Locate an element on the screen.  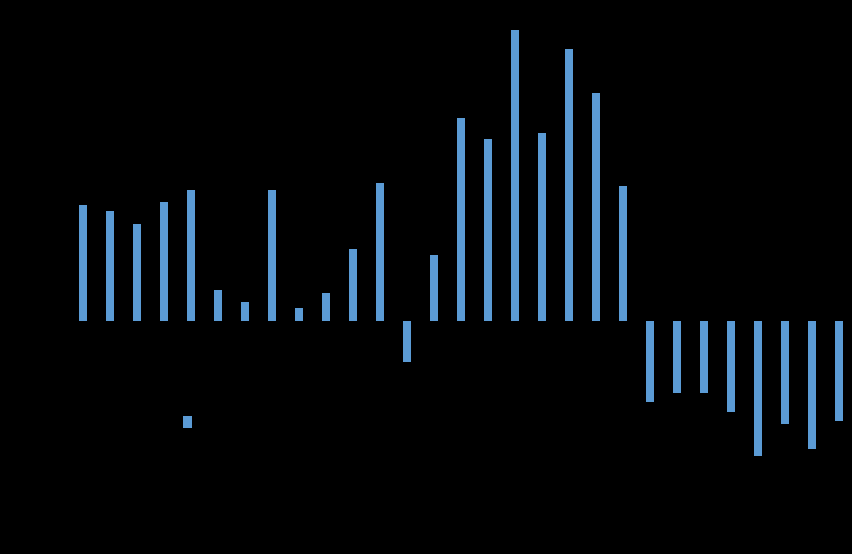
legend-swatch-icon is located at coordinates (187, 422).